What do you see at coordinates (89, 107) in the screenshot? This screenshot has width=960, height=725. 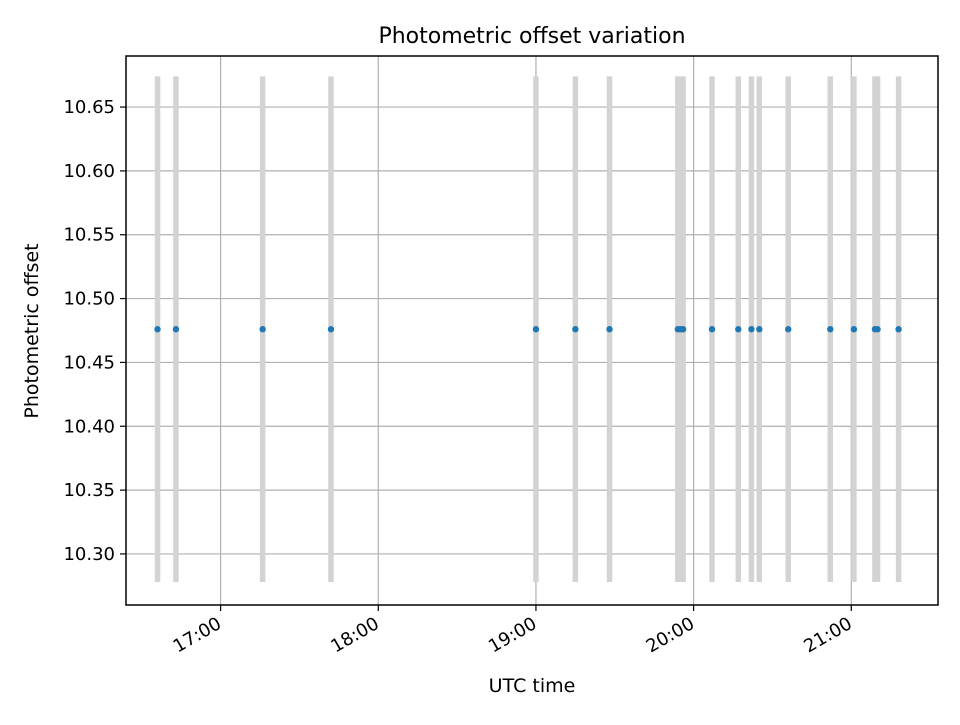 I see `y-tick-label: 10.65` at bounding box center [89, 107].